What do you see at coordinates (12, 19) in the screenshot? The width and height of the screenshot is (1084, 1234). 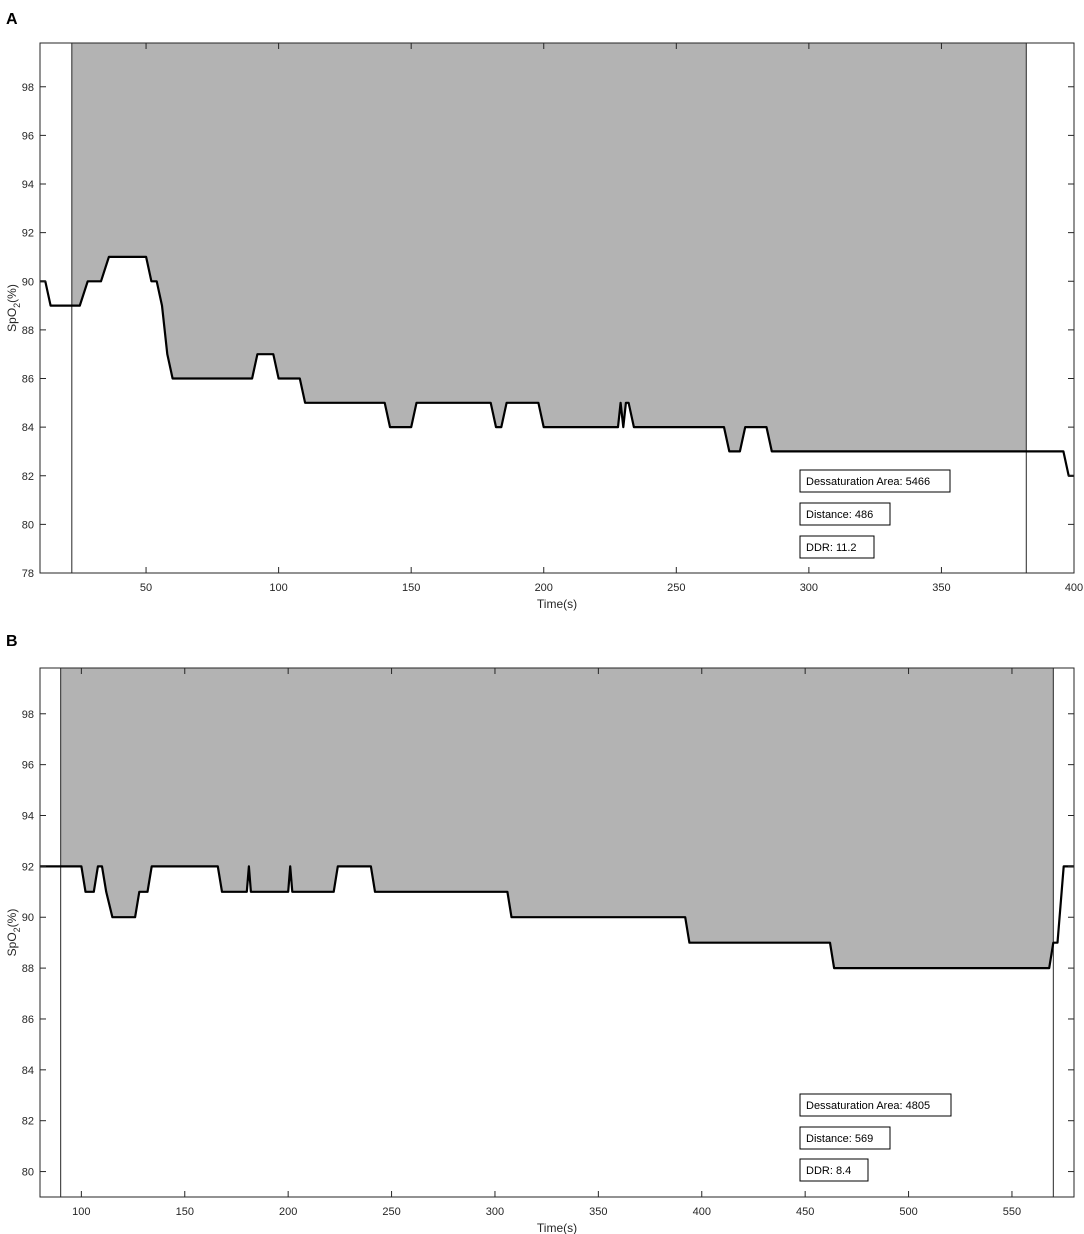 I see `panel-label: A` at bounding box center [12, 19].